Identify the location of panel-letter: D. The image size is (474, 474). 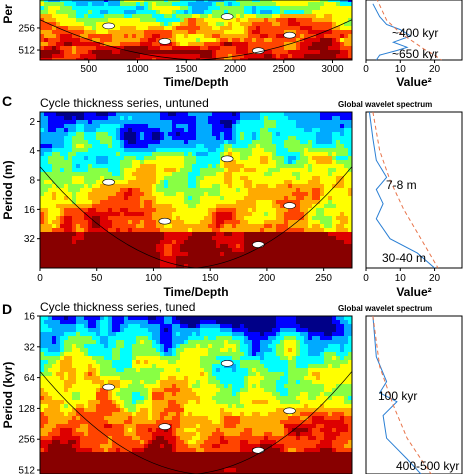
(7, 309).